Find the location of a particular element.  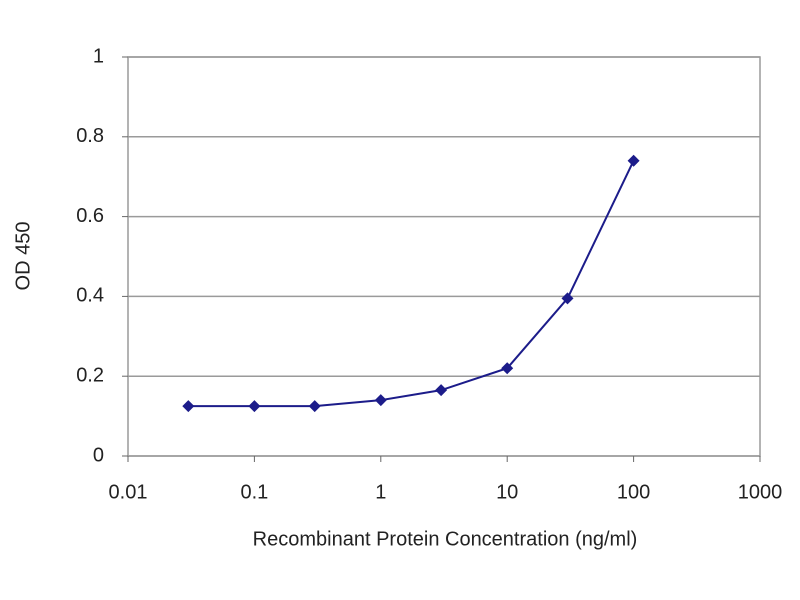

y-tick-label: 1 is located at coordinates (98, 56).